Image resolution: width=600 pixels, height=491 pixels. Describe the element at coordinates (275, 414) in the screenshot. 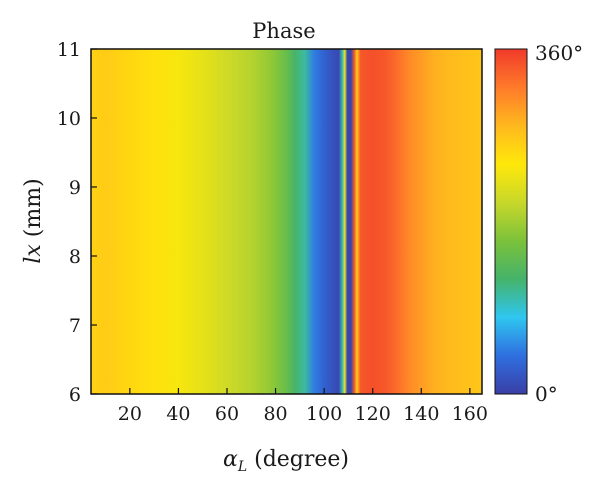

I see `x-tick-label: 80` at that location.